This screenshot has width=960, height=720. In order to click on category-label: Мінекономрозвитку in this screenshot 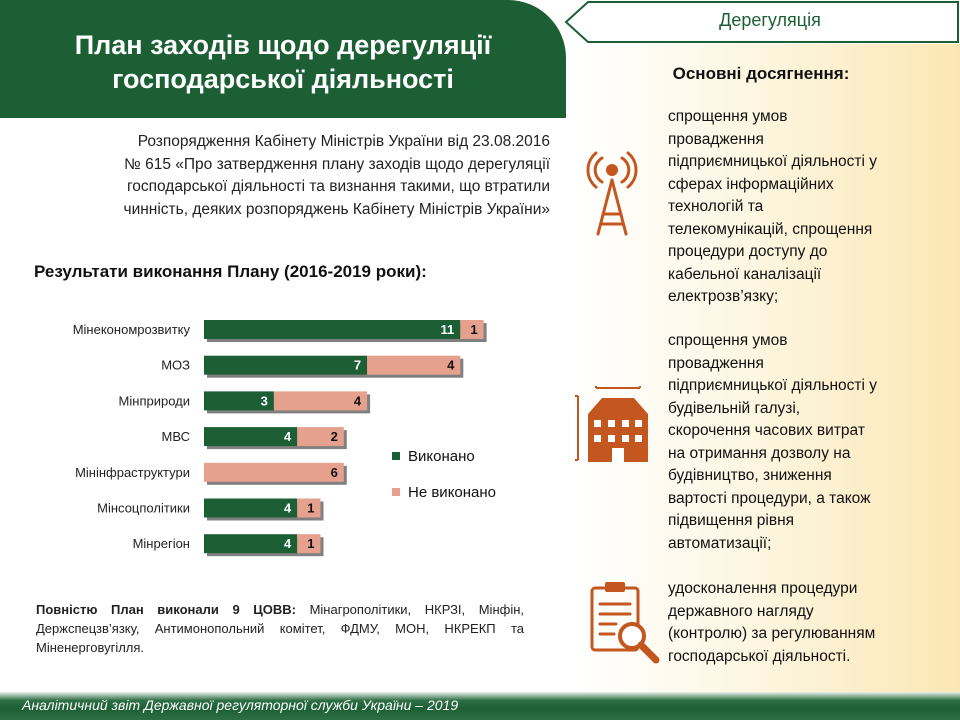, I will do `click(132, 329)`.